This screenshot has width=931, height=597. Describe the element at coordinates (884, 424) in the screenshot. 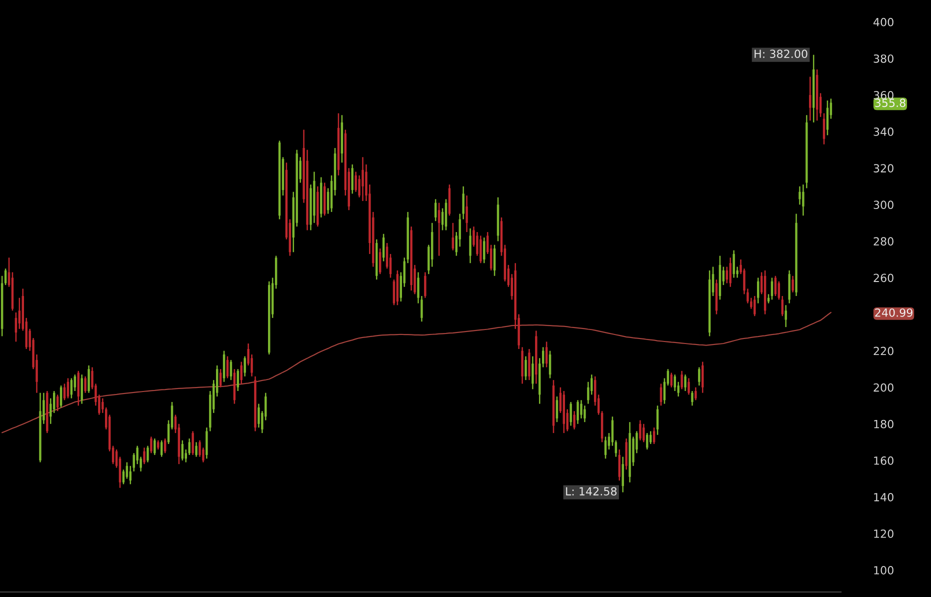

I see `y-tick-label: 180` at that location.